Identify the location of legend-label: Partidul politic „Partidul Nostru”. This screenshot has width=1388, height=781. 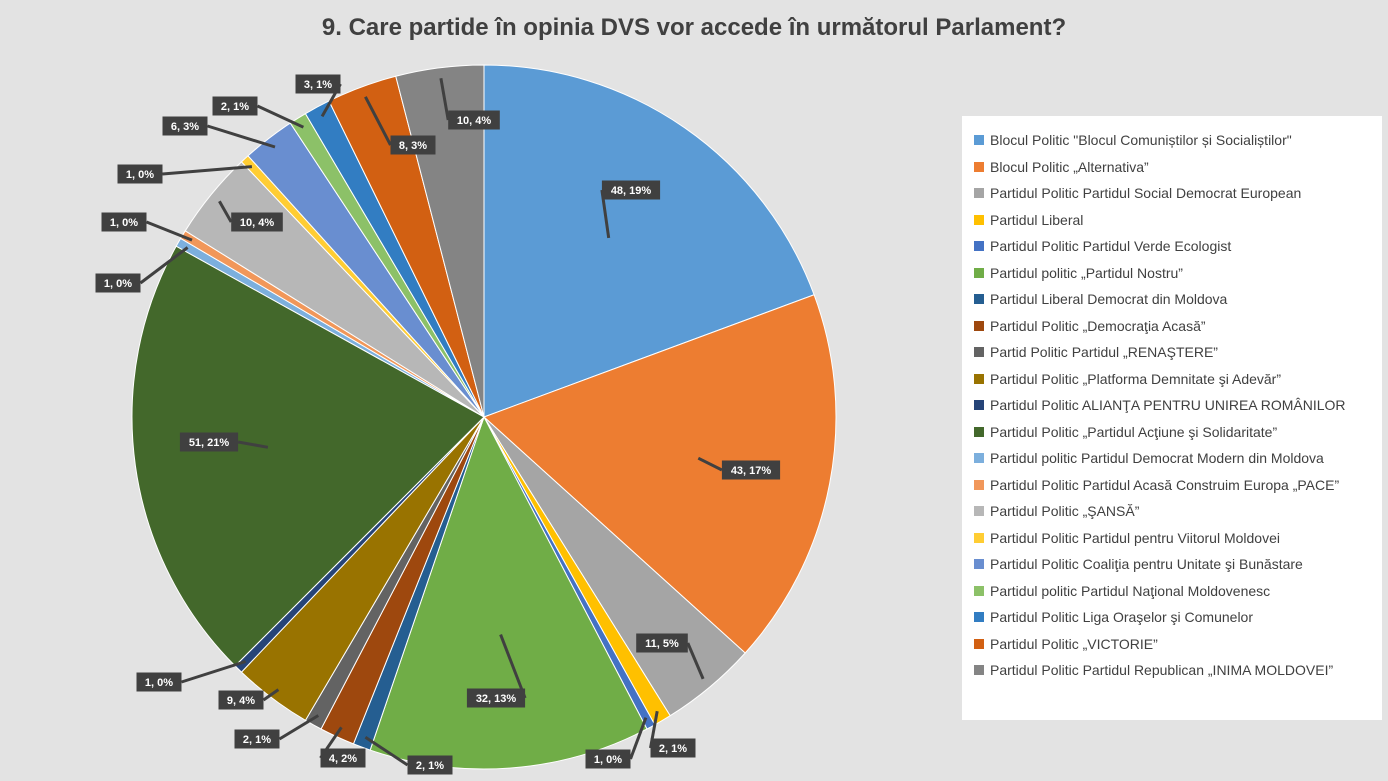
(1086, 272).